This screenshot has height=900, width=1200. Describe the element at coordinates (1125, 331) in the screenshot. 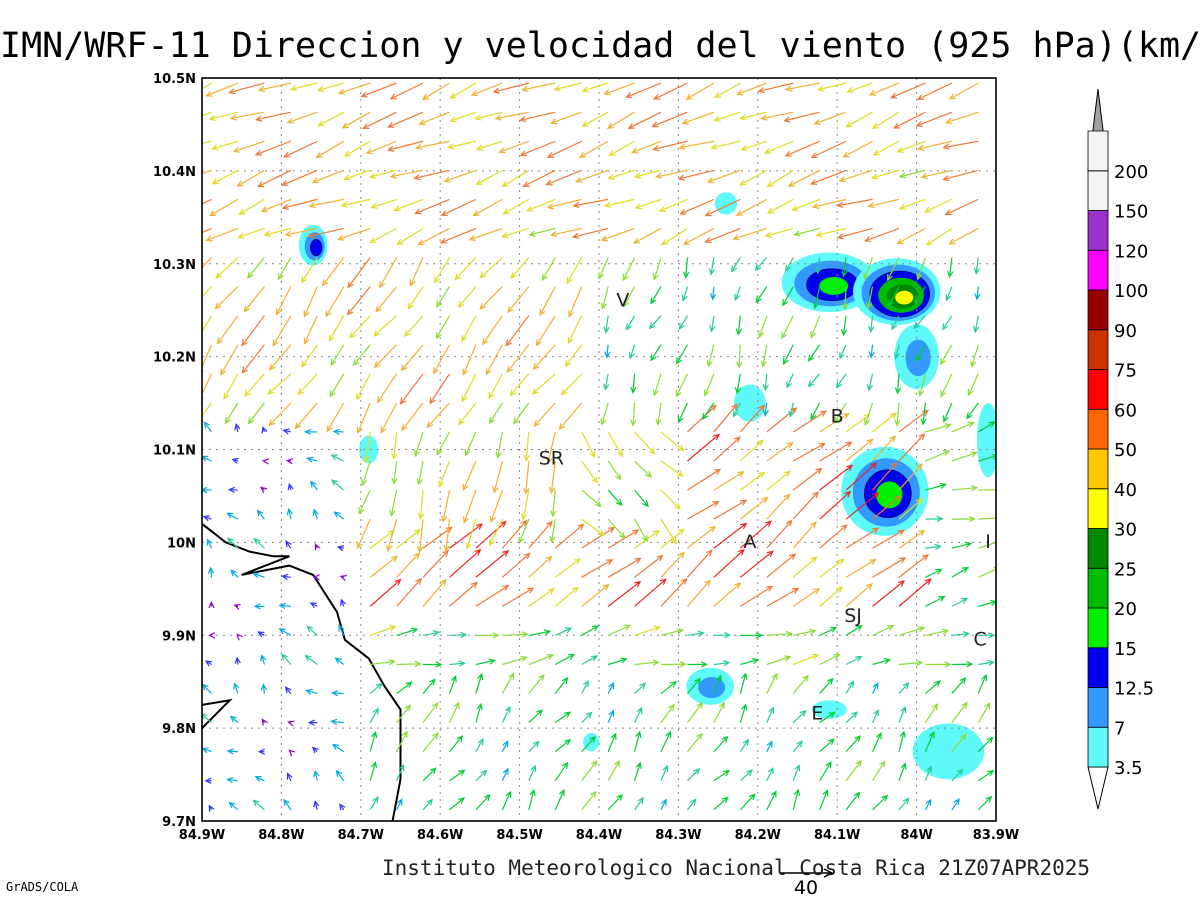

I see `colorbar-label: 90` at that location.